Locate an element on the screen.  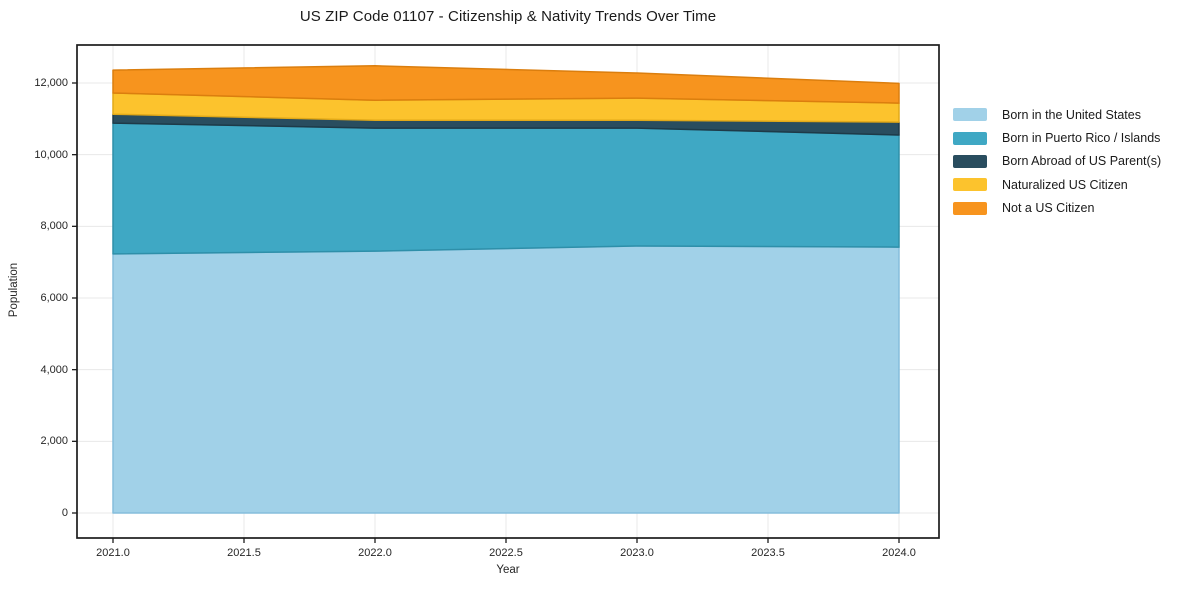
legend-label: Born in the United States is located at coordinates (1071, 114).